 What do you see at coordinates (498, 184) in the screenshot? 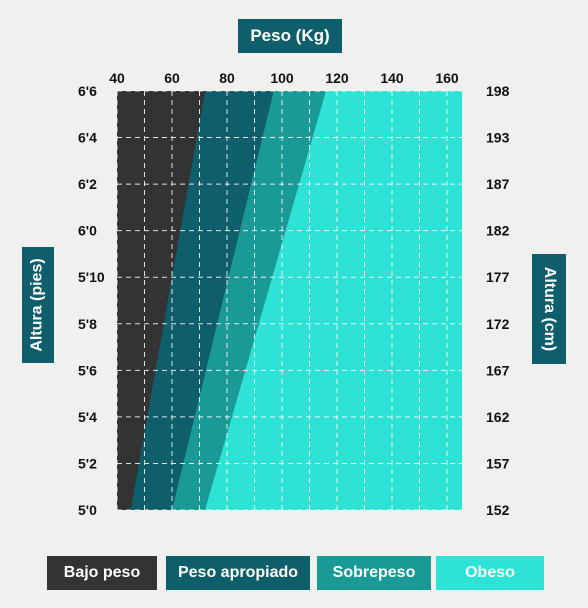
I see `y-tick-label-right: 187` at bounding box center [498, 184].